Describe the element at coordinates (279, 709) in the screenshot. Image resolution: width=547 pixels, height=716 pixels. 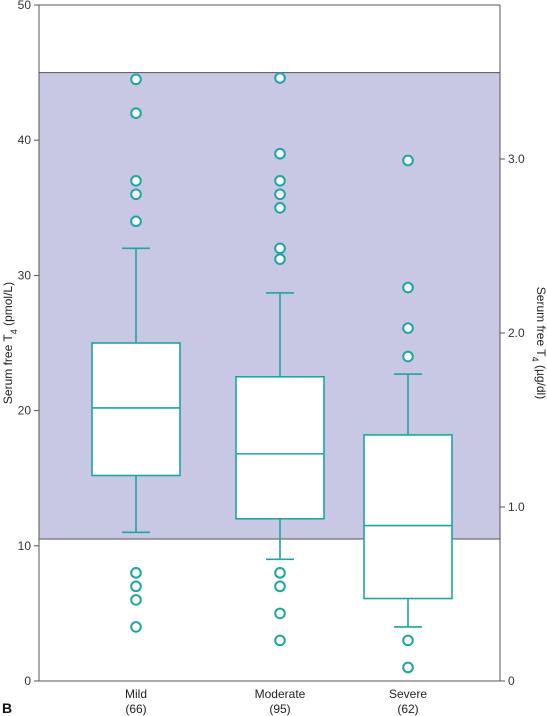
I see `category-count: (95)` at that location.